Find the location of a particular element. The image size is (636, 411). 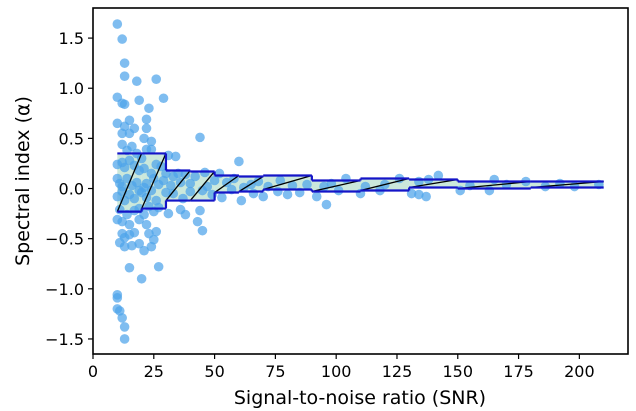

x-tick-label-8: 200 is located at coordinates (579, 371).